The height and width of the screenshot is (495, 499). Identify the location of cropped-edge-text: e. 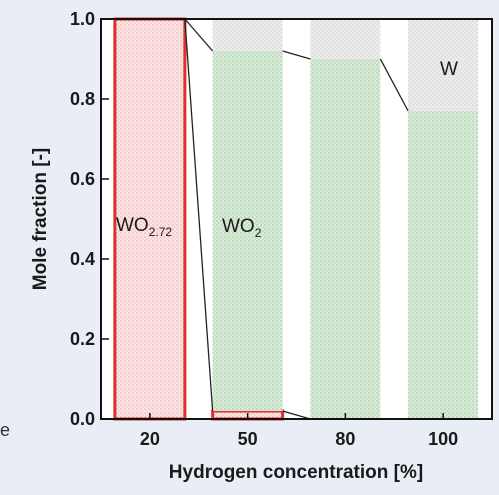
(5, 430).